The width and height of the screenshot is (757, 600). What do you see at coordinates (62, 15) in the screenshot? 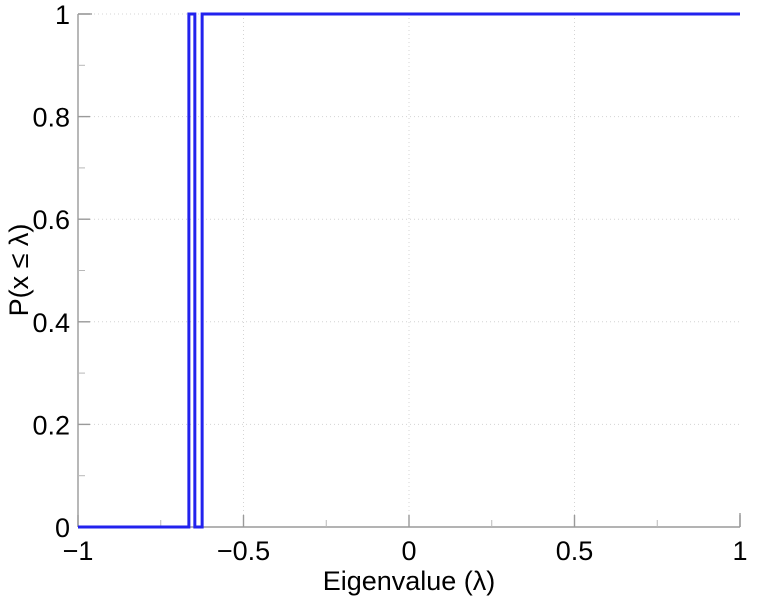
I see `ytick-label-1: 1` at bounding box center [62, 15].